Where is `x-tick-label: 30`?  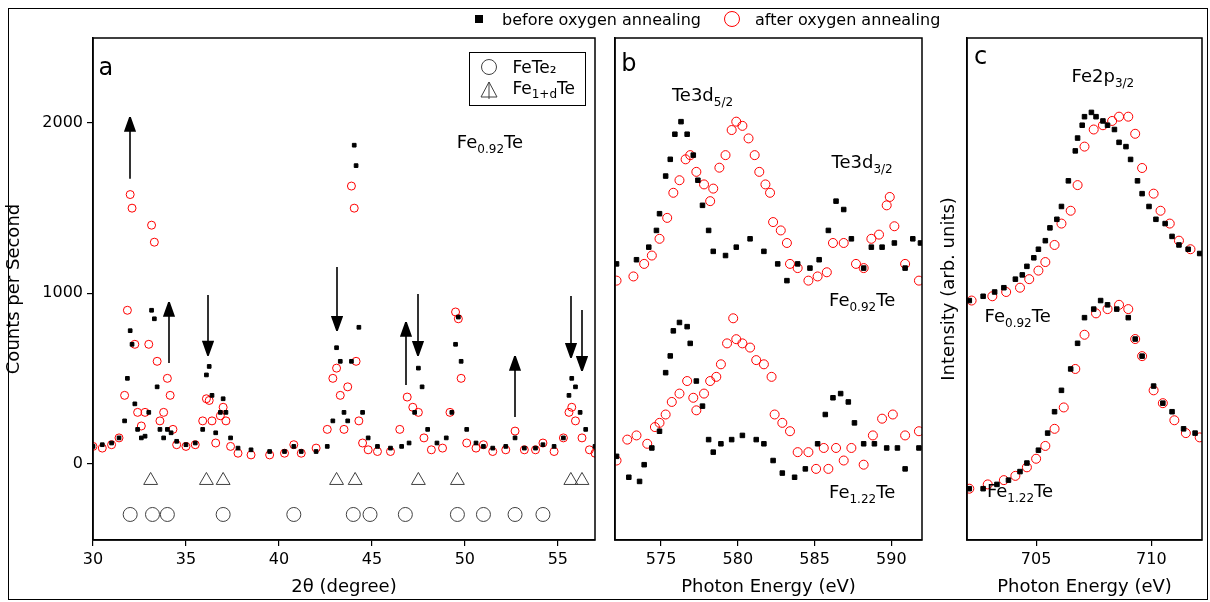 x-tick-label: 30 is located at coordinates (93, 558).